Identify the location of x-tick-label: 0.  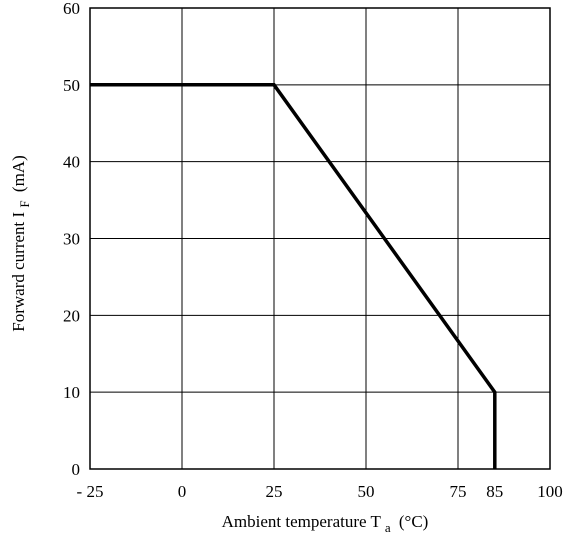
(182, 491).